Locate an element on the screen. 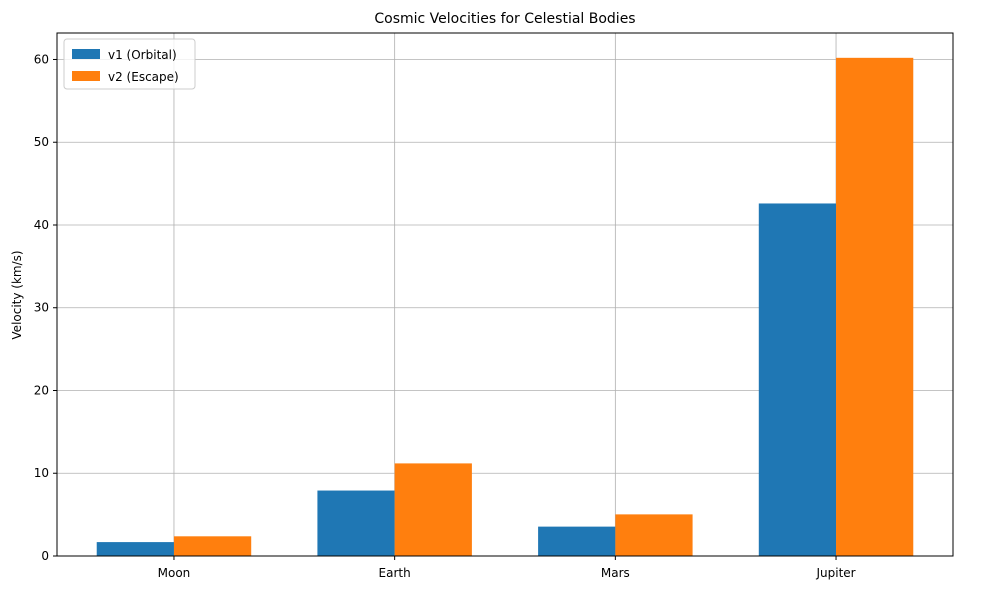 This screenshot has height=590, width=989. y-tick-label: 50 is located at coordinates (41, 142).